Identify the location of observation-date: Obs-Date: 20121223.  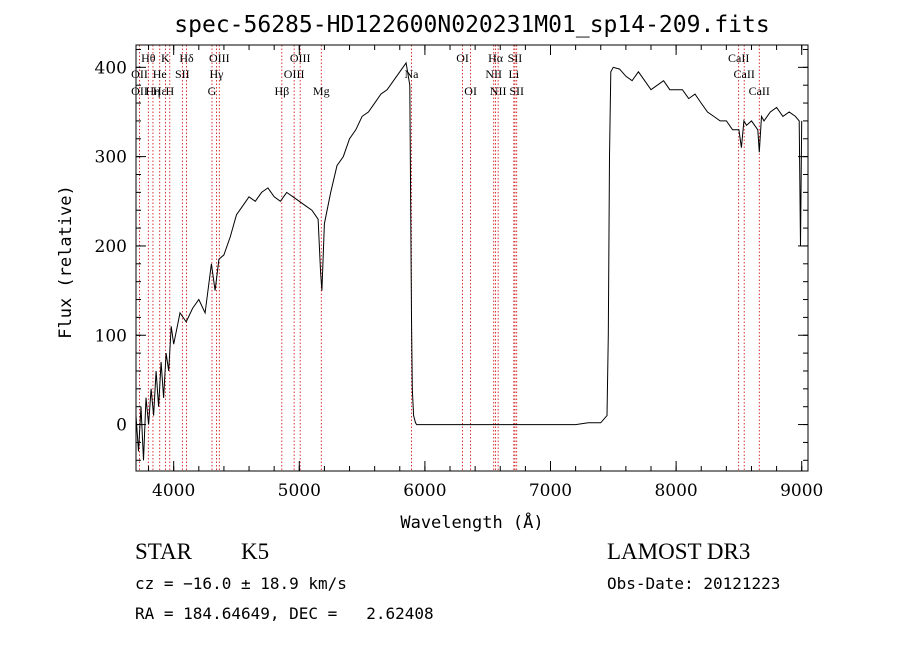
(694, 583).